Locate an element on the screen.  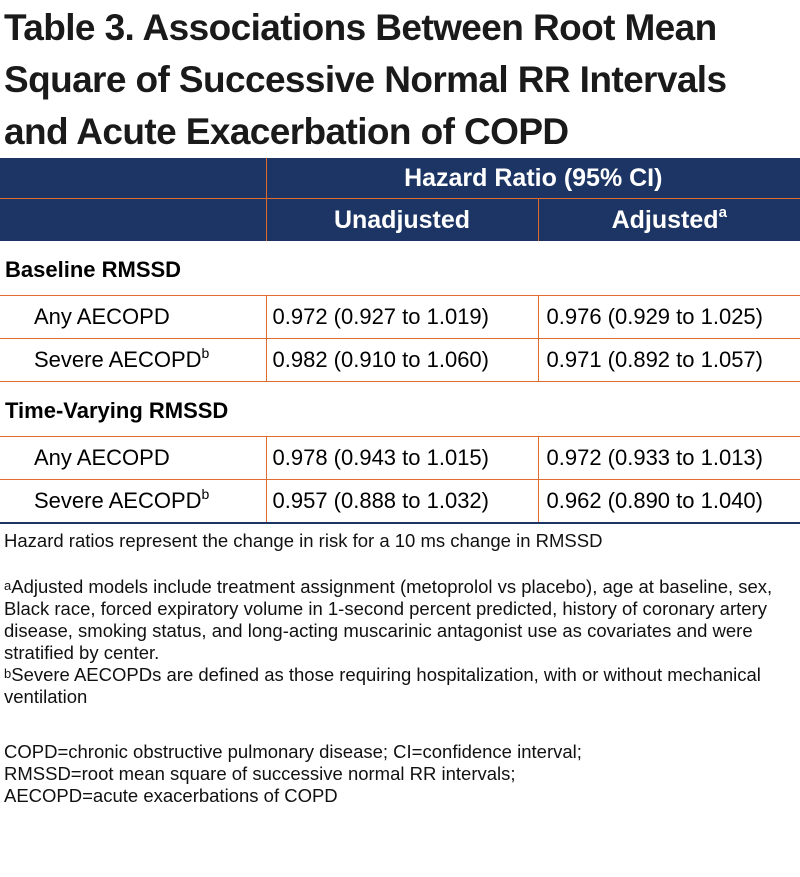
section-row-time-varying: Time-Varying RMSSD is located at coordinates (400, 409).